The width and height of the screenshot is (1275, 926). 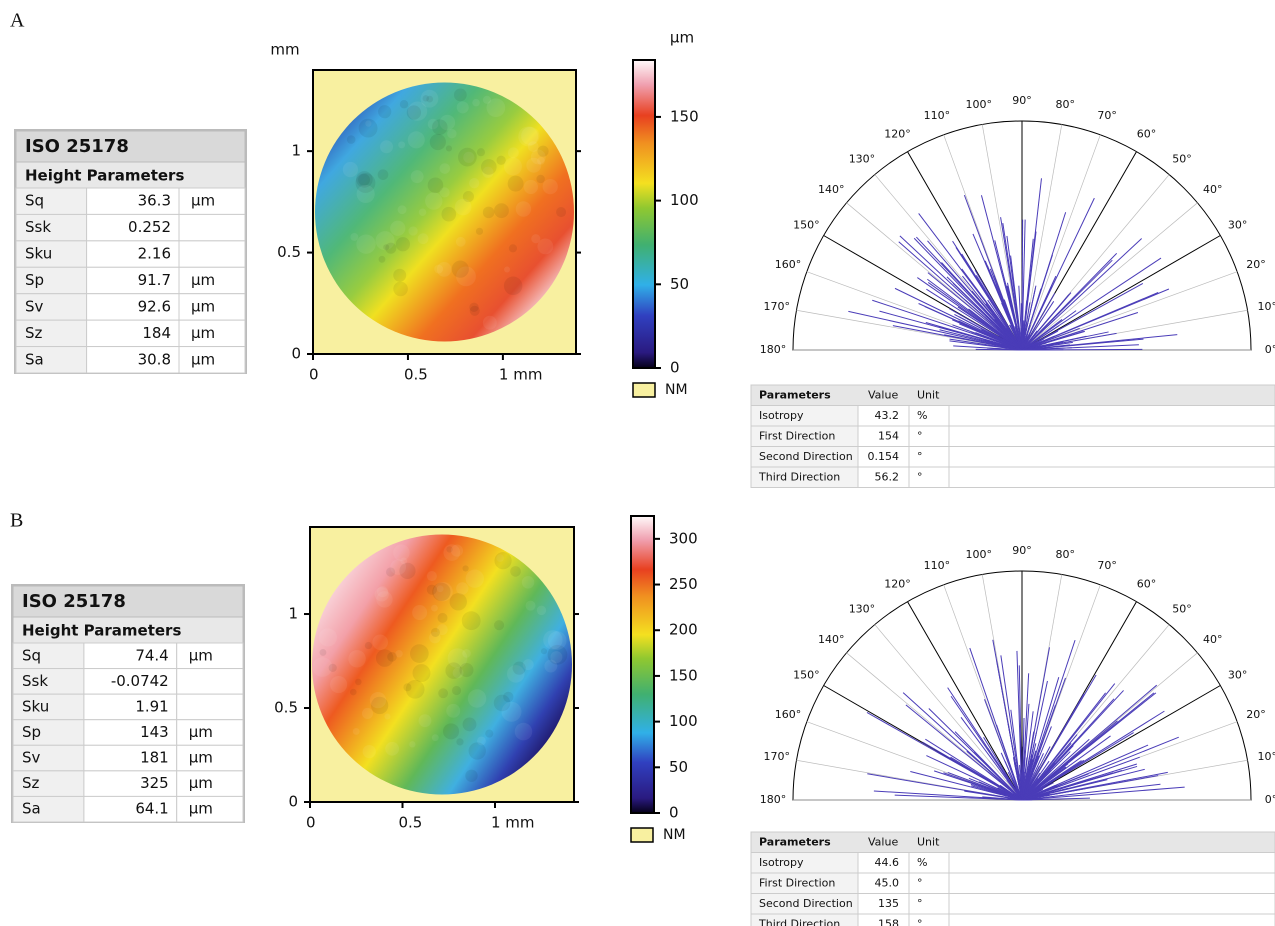 What do you see at coordinates (777, 756) in the screenshot?
I see `angle-label: 170°` at bounding box center [777, 756].